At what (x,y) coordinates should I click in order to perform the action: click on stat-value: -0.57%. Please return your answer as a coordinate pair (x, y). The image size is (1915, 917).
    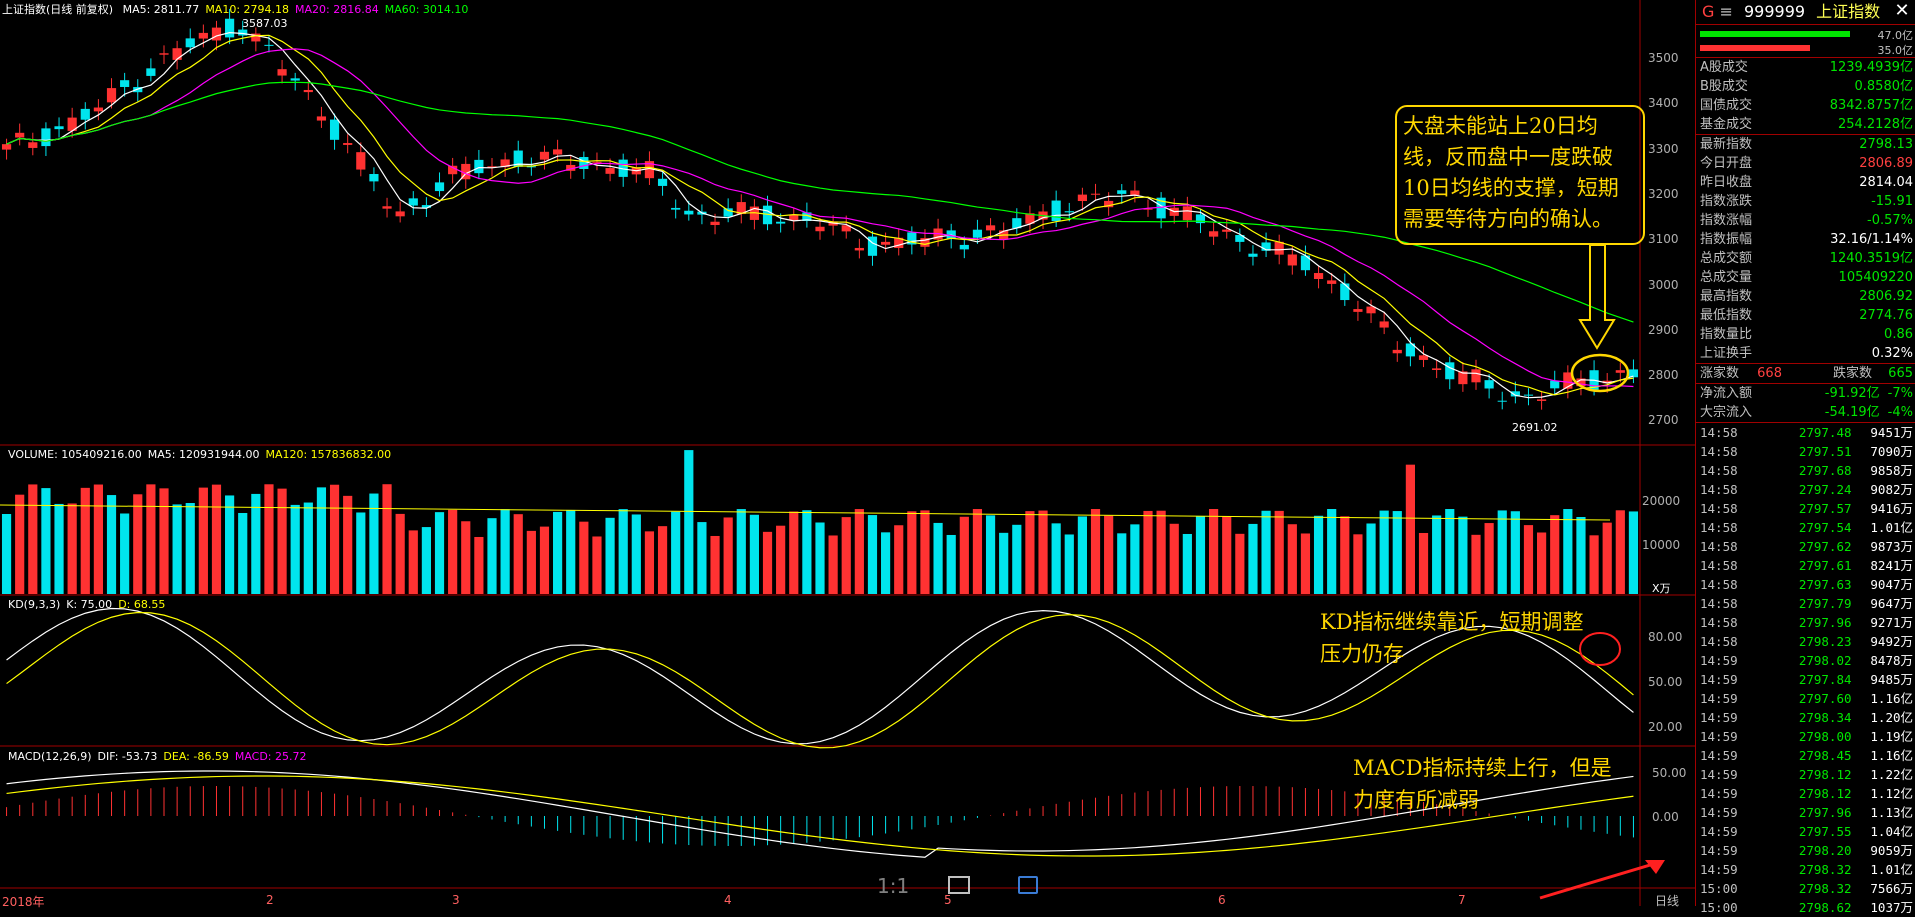
    Looking at the image, I should click on (1890, 220).